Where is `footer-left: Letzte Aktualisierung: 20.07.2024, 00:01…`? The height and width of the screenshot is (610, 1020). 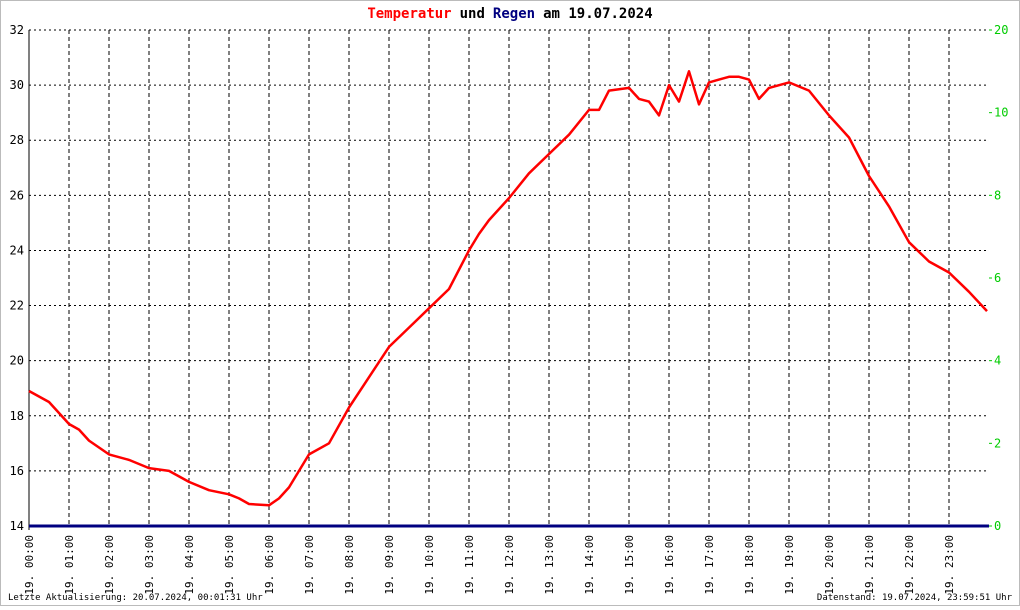 footer-left: Letzte Aktualisierung: 20.07.2024, 00:01… is located at coordinates (135, 598).